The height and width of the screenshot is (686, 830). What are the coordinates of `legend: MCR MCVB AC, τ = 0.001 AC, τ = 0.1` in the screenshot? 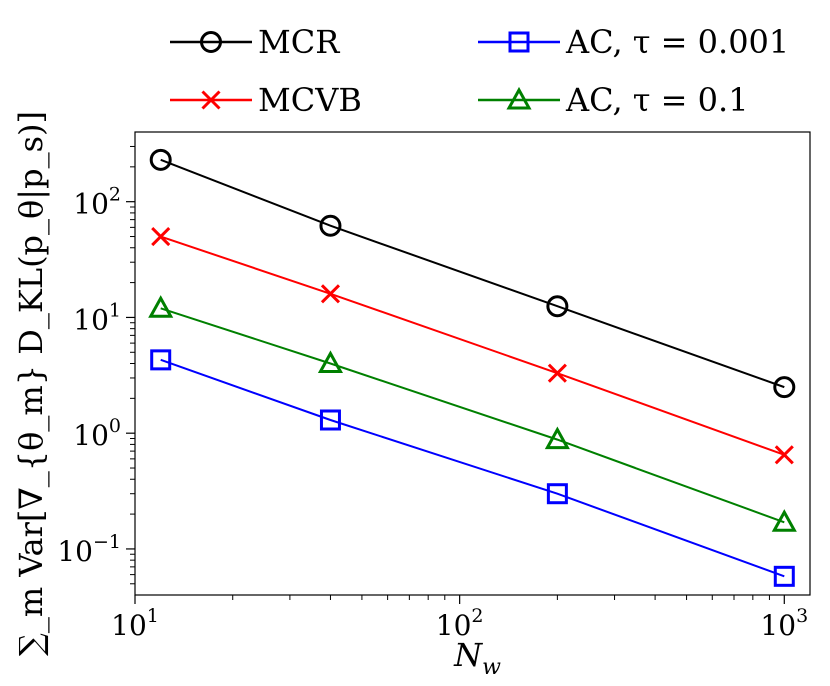 It's located at (479, 71).